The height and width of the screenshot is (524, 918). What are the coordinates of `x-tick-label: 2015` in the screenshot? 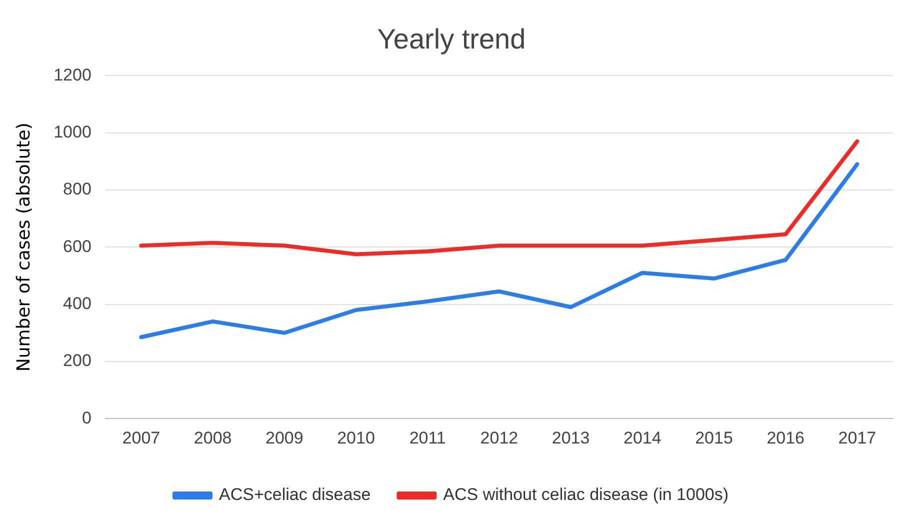 It's located at (714, 438).